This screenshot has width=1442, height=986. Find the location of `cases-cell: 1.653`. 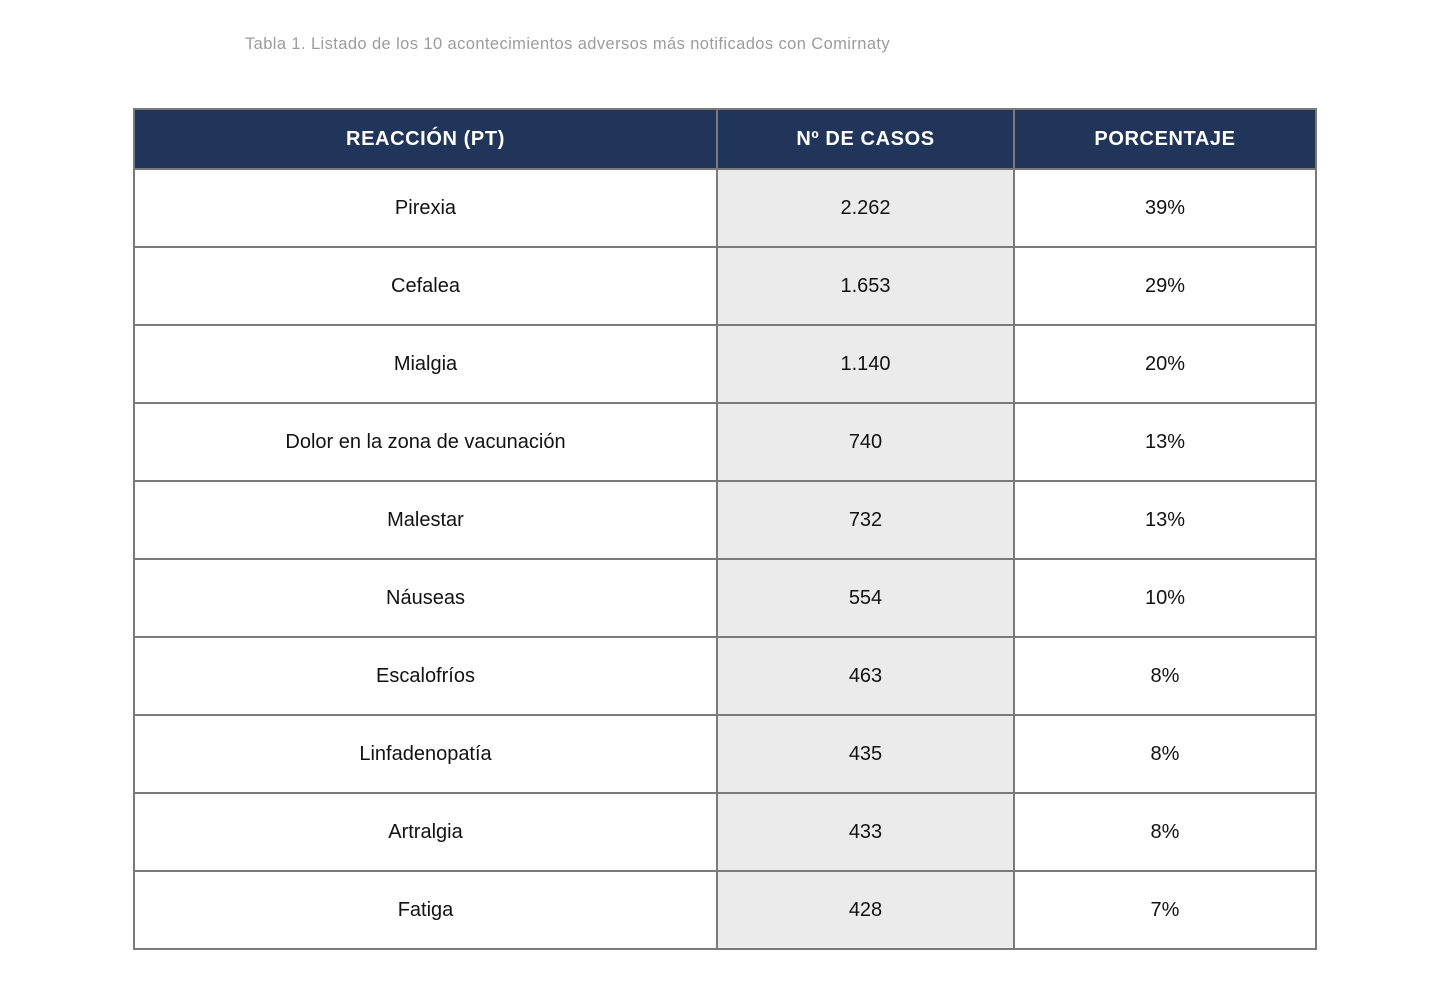

cases-cell: 1.653 is located at coordinates (865, 286).